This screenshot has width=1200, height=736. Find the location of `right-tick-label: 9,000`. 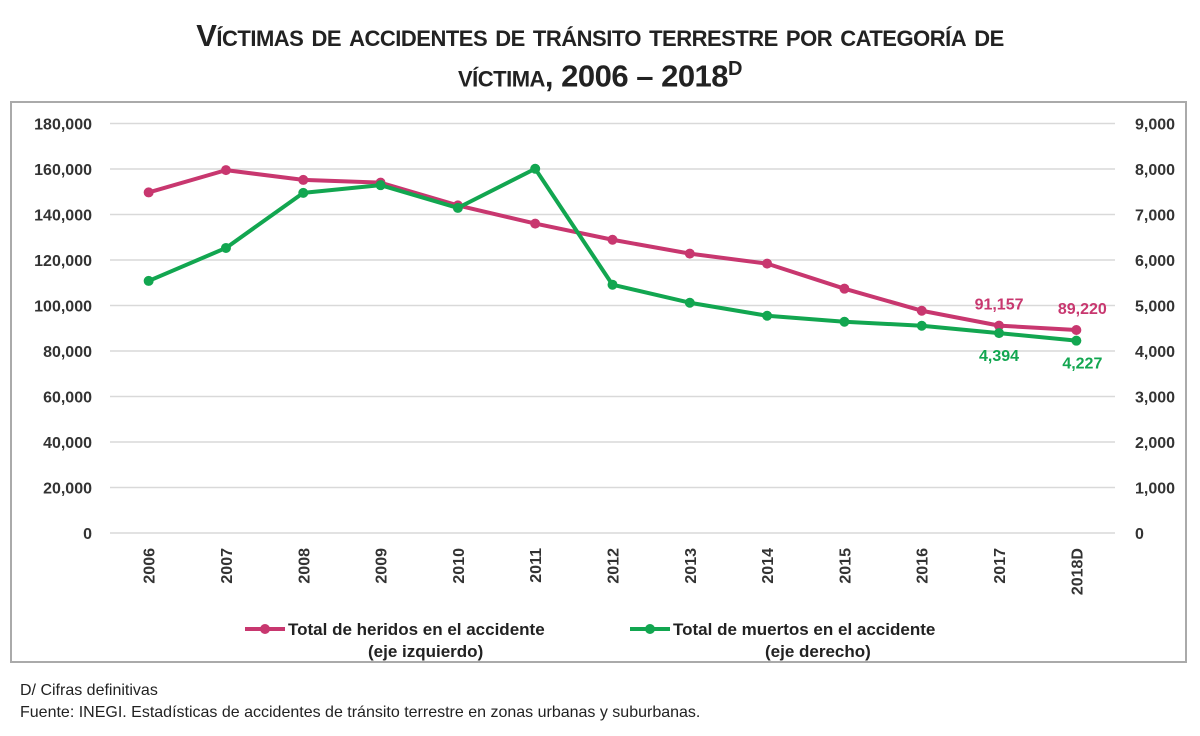

right-tick-label: 9,000 is located at coordinates (1155, 125).